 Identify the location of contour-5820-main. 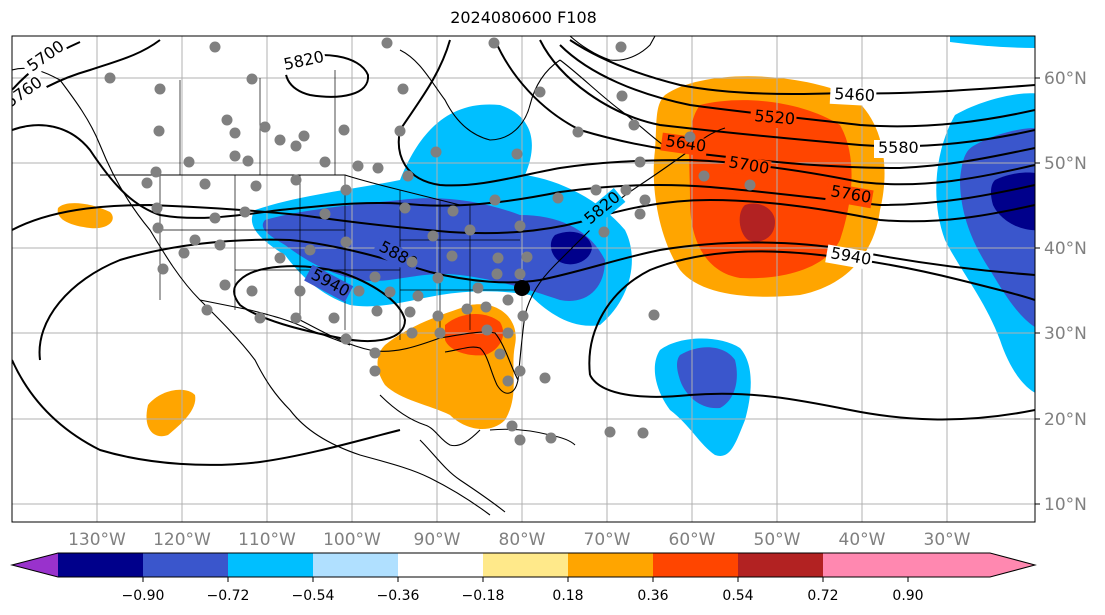
(523, 216).